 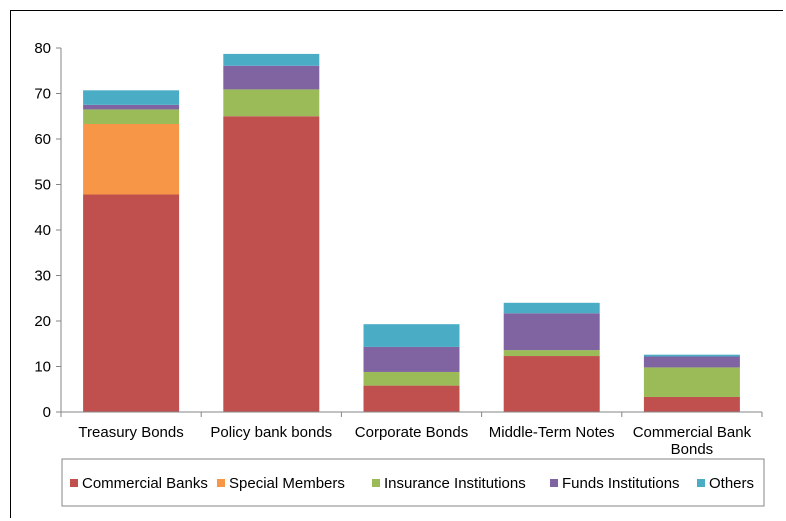 What do you see at coordinates (287, 483) in the screenshot?
I see `legend-label-2: Special Members` at bounding box center [287, 483].